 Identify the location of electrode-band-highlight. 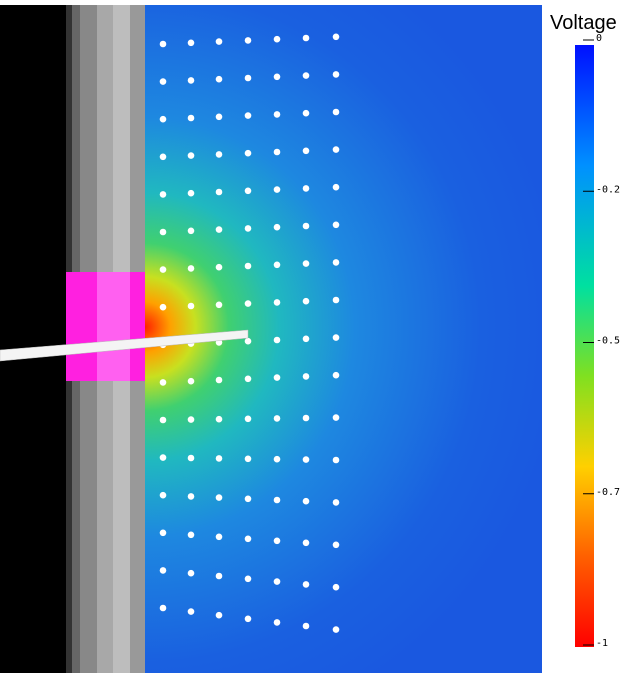
(113, 326).